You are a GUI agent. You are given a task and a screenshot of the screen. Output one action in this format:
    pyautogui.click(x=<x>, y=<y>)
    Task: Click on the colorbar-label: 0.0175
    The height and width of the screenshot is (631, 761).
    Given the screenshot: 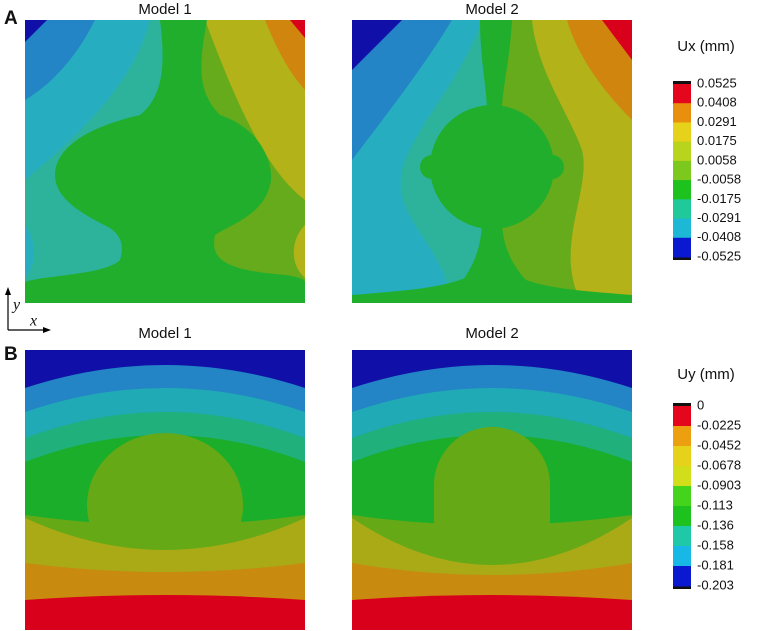 What is the action you would take?
    pyautogui.click(x=717, y=140)
    